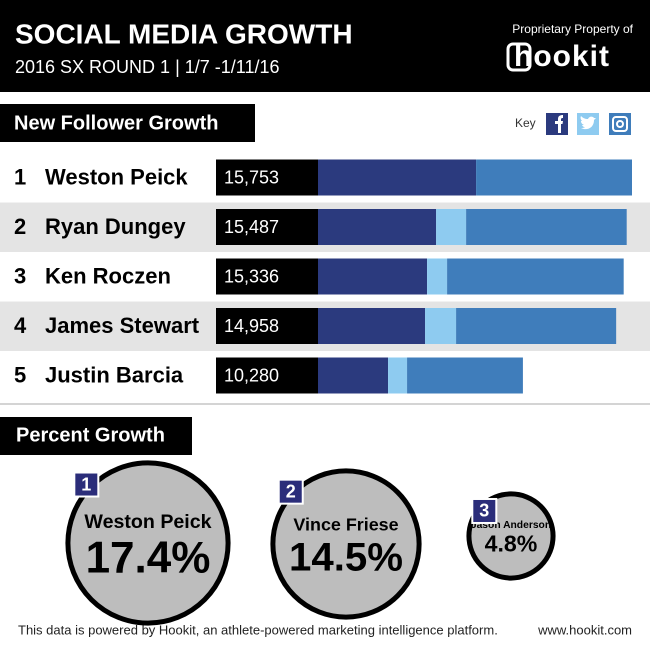  Describe the element at coordinates (20, 374) in the screenshot. I see `rank: 5` at that location.